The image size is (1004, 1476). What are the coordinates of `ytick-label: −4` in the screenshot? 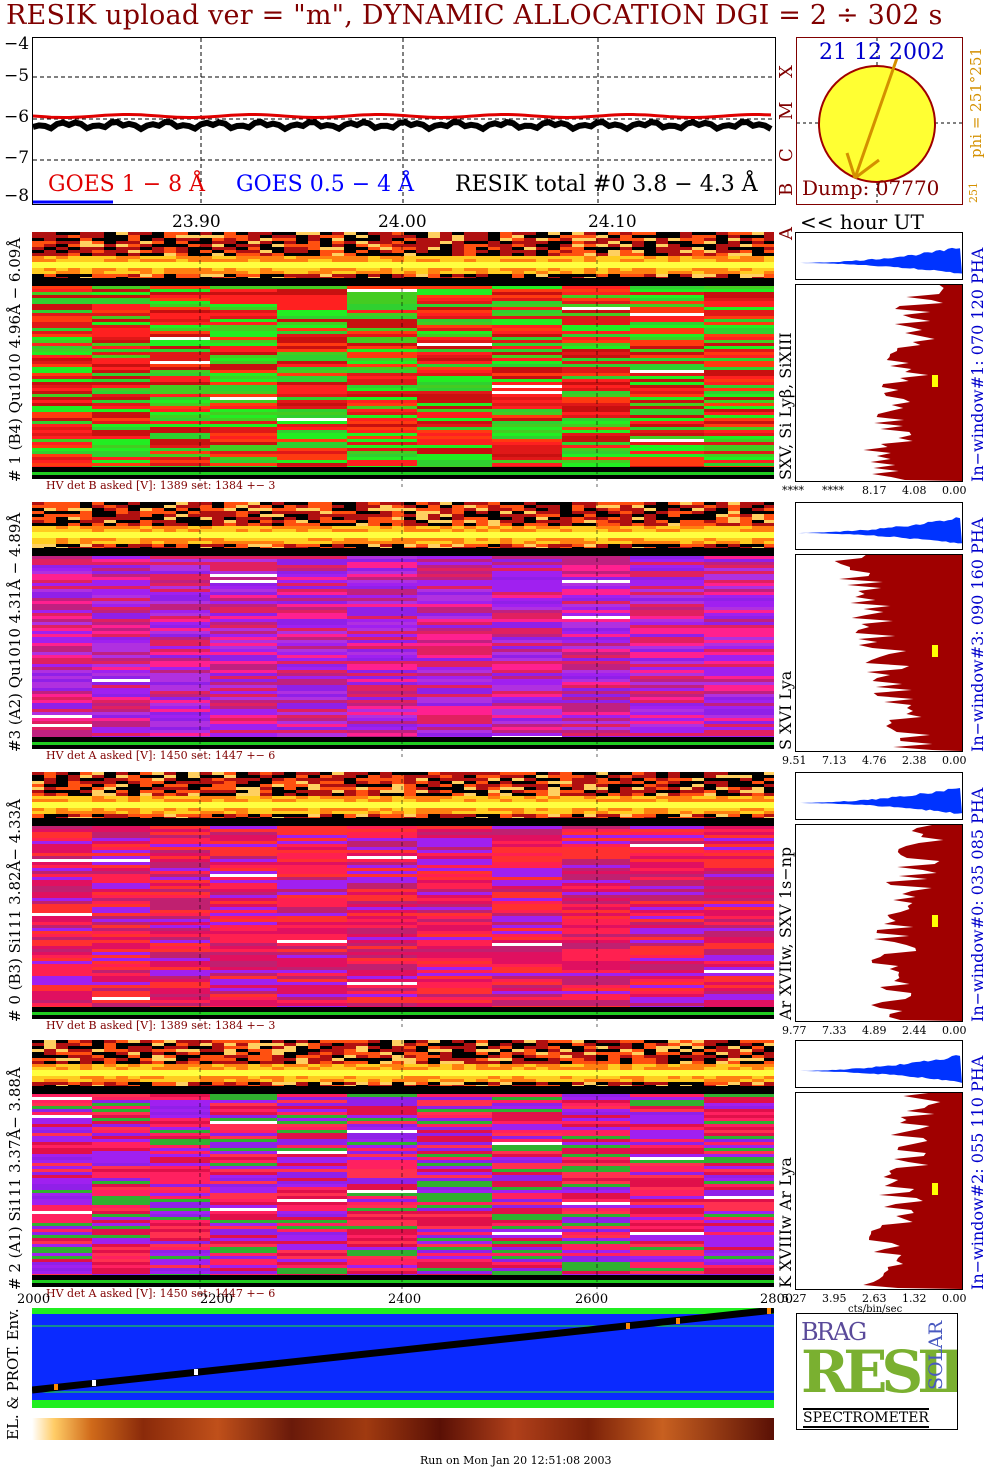 It's located at (17, 44).